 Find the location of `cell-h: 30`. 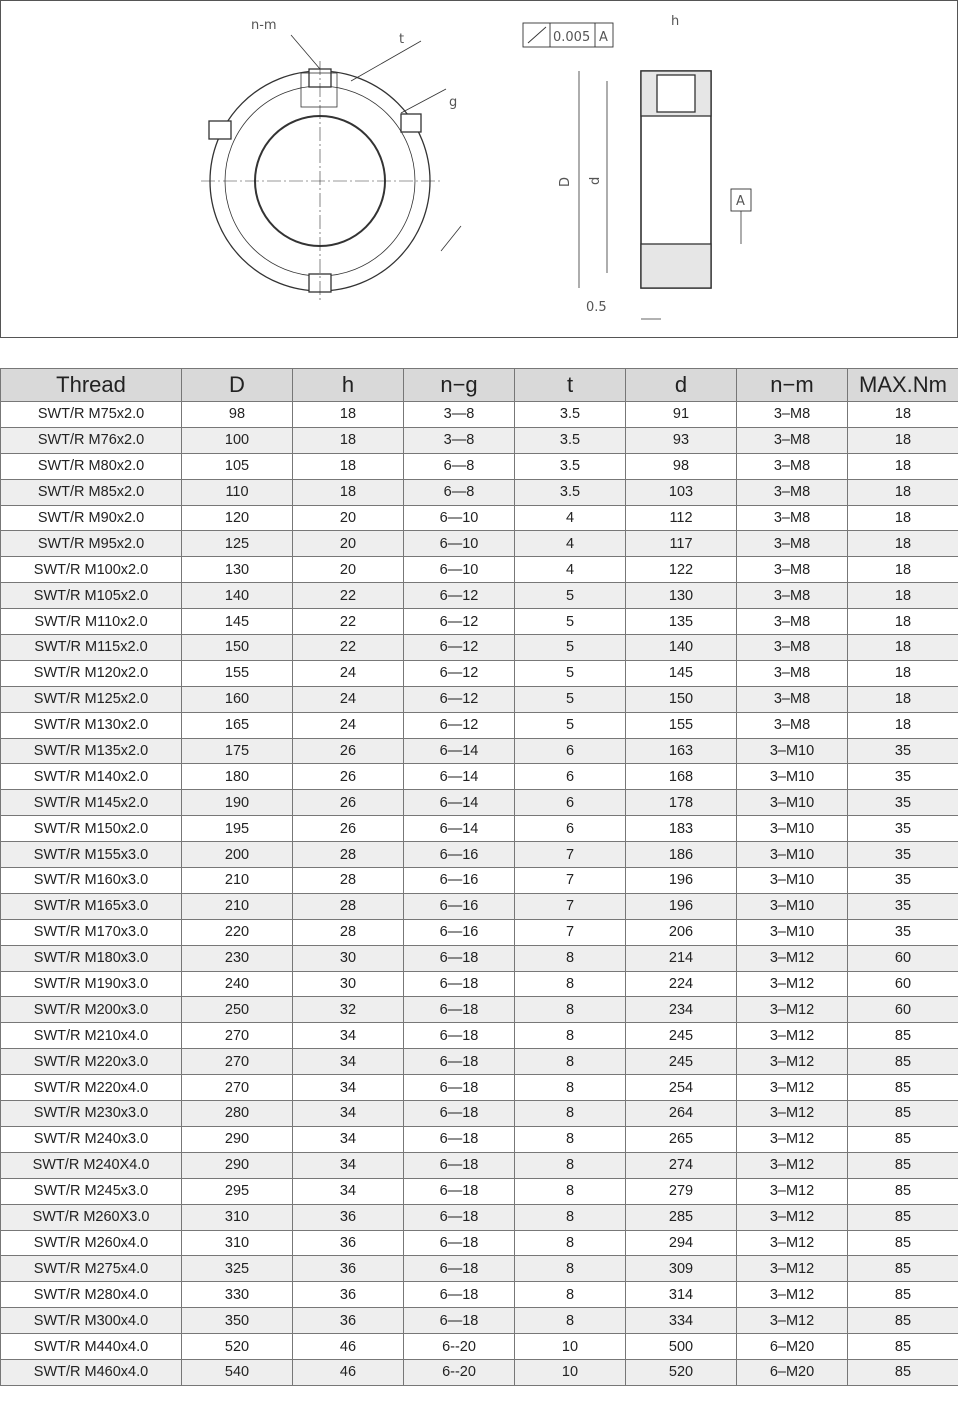

cell-h: 30 is located at coordinates (348, 984).